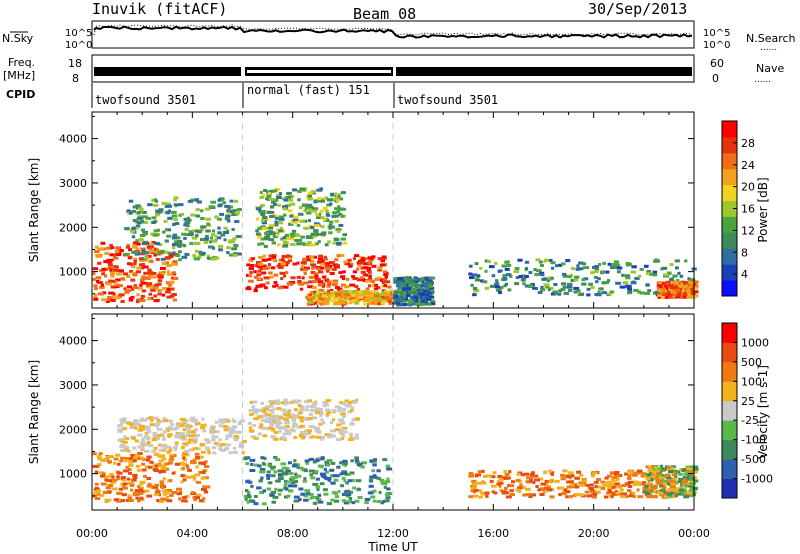 This screenshot has height=554, width=800. What do you see at coordinates (729, 391) in the screenshot?
I see `colorbar-swatch` at bounding box center [729, 391].